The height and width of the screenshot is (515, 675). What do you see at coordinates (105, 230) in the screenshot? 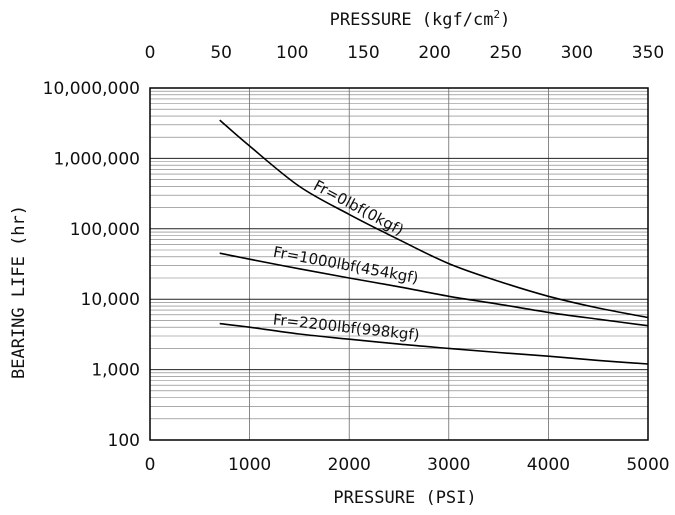
I see `y-tick-label: 100,000` at bounding box center [105, 230].